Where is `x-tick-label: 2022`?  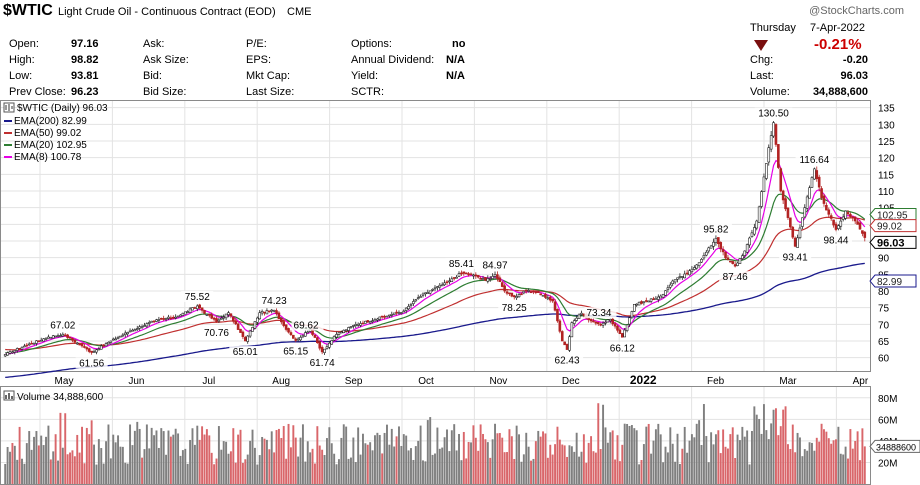 x-tick-label: 2022 is located at coordinates (643, 380).